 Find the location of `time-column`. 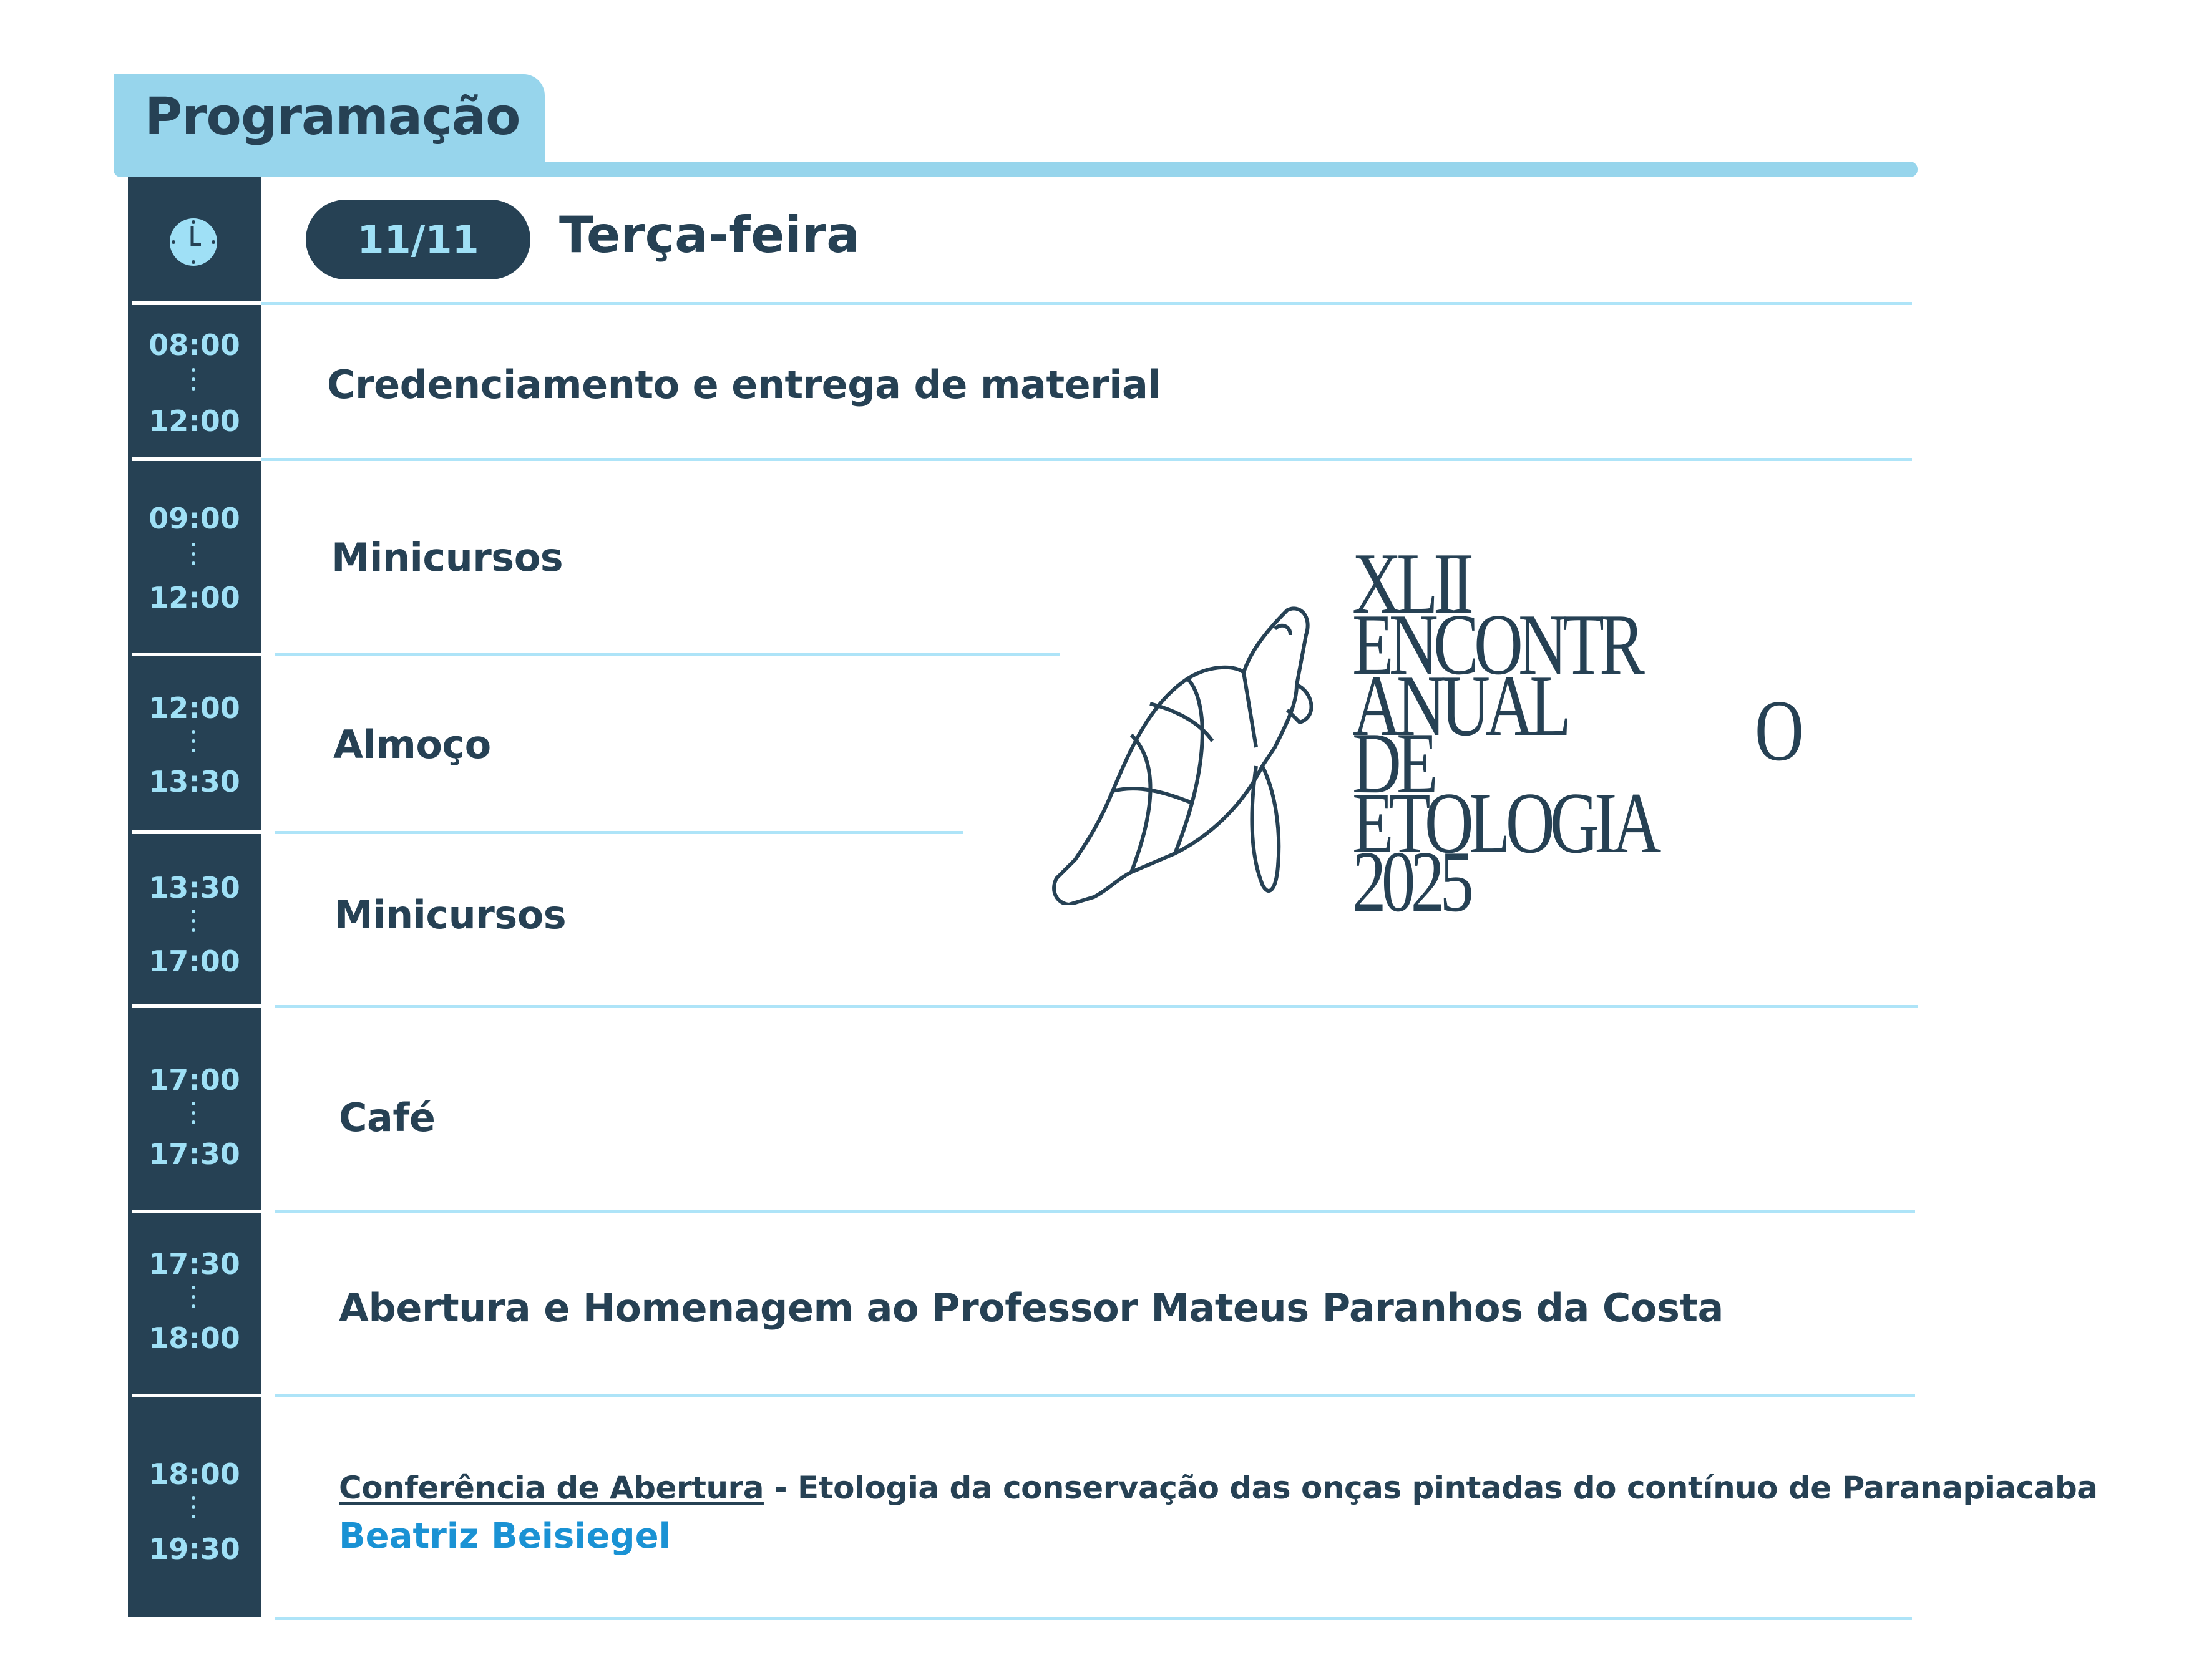

time-column is located at coordinates (194, 897).